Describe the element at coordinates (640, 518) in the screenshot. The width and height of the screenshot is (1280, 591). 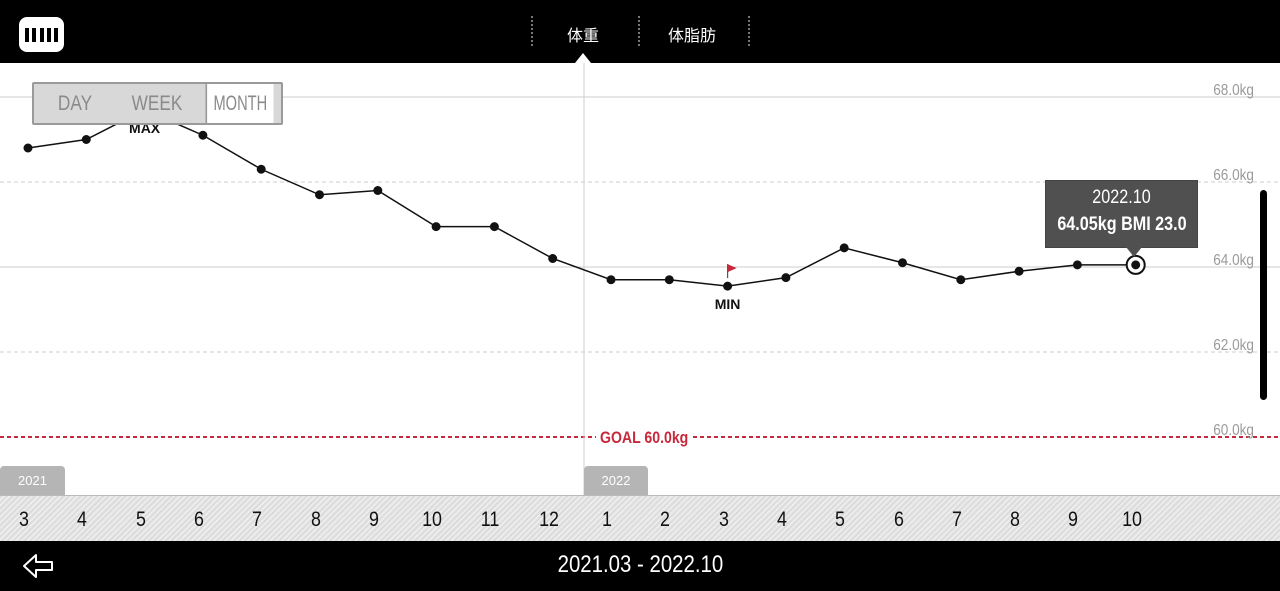
I see `month-axis: 3 4 5 6 7 8 9 10 11 12 1 2 3 4 5 6 7 8 9 10` at that location.